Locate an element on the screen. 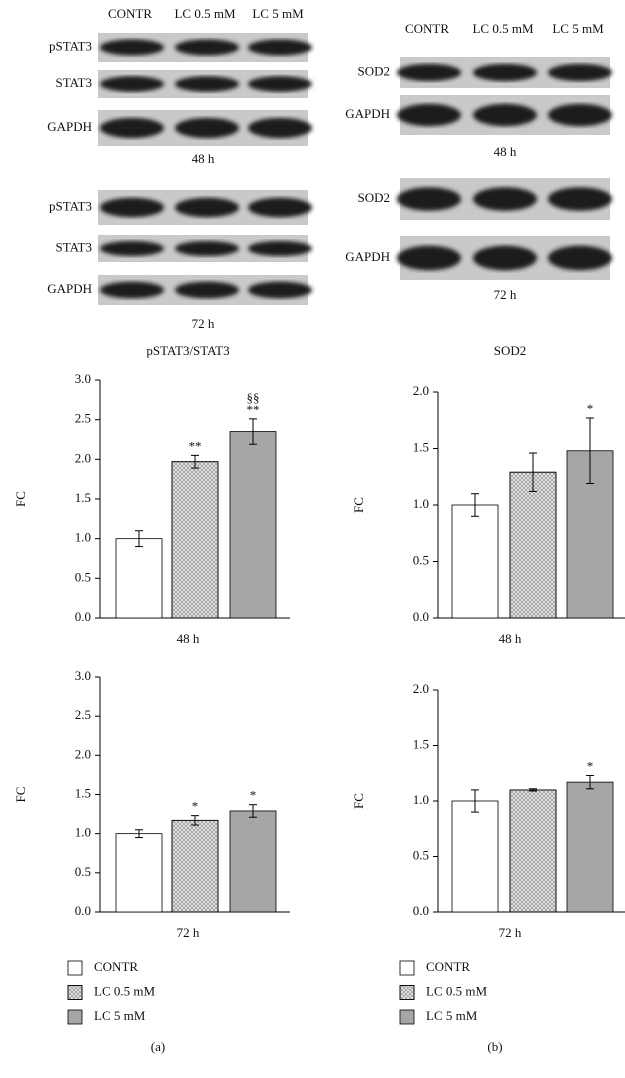 Image resolution: width=625 pixels, height=1078 pixels. legend-label: CONTR is located at coordinates (116, 966).